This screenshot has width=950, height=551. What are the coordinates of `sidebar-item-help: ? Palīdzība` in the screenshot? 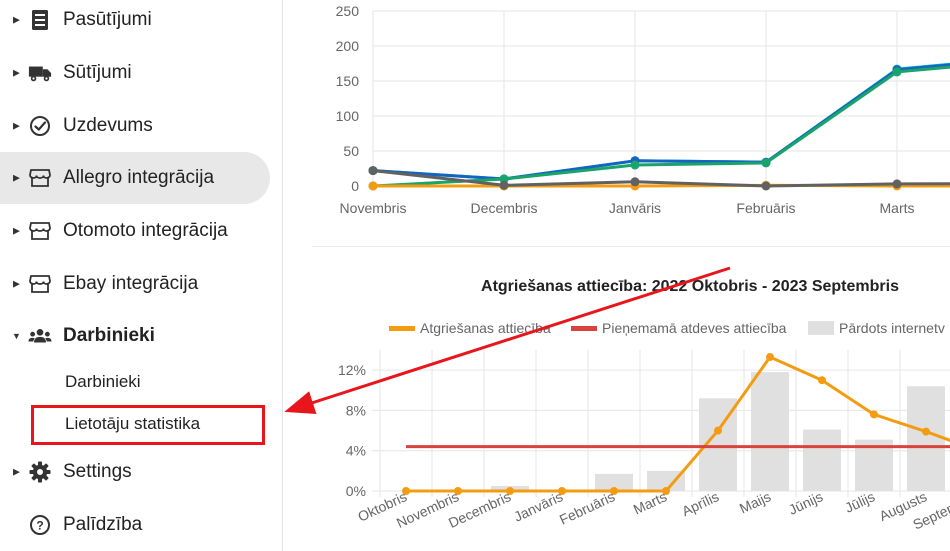 It's located at (135, 525).